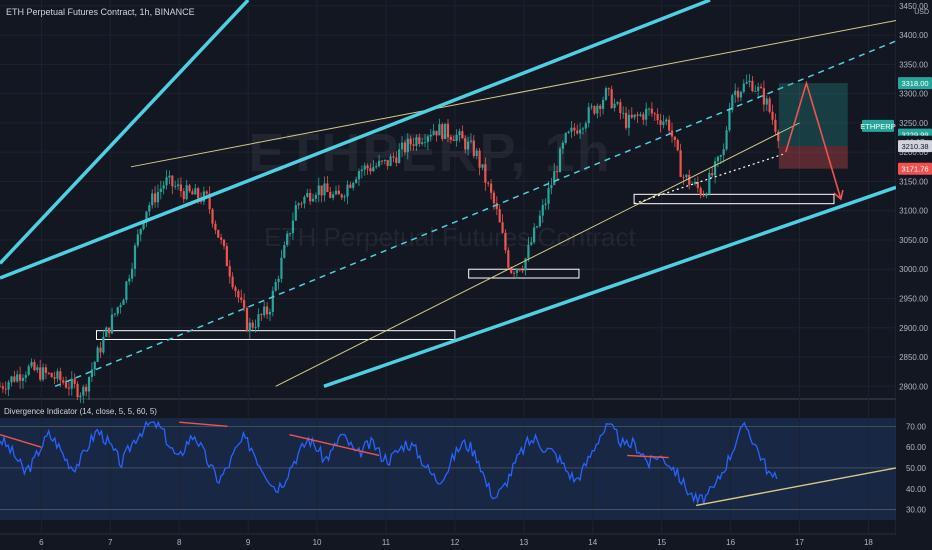 This screenshot has width=932, height=550. Describe the element at coordinates (730, 542) in the screenshot. I see `time-tick-label: 16` at that location.